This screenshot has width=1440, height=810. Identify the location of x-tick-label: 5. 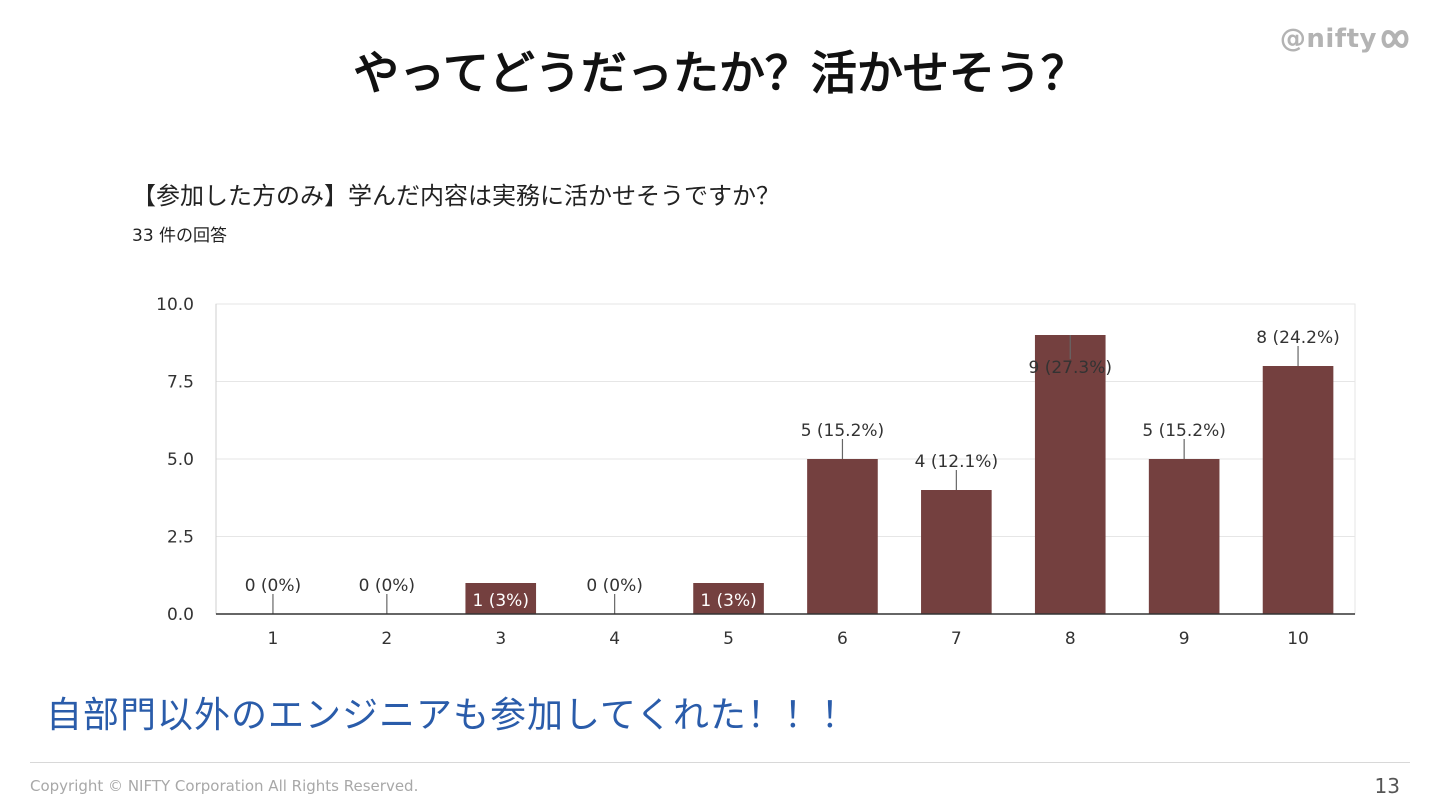
(728, 639).